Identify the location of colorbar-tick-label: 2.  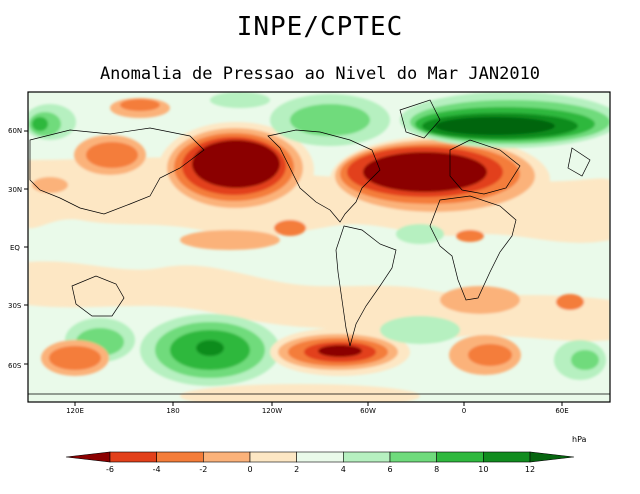
(296, 469).